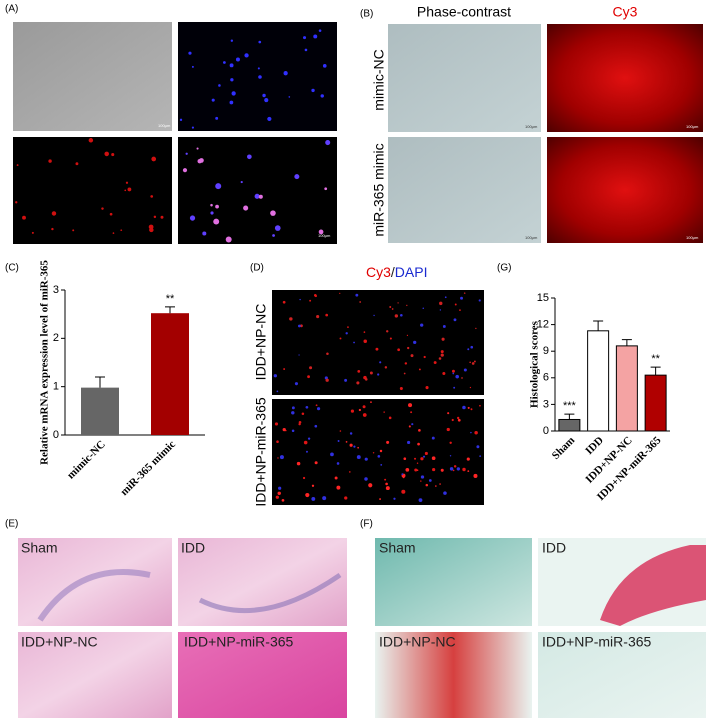  I want to click on bar, so click(626, 388).